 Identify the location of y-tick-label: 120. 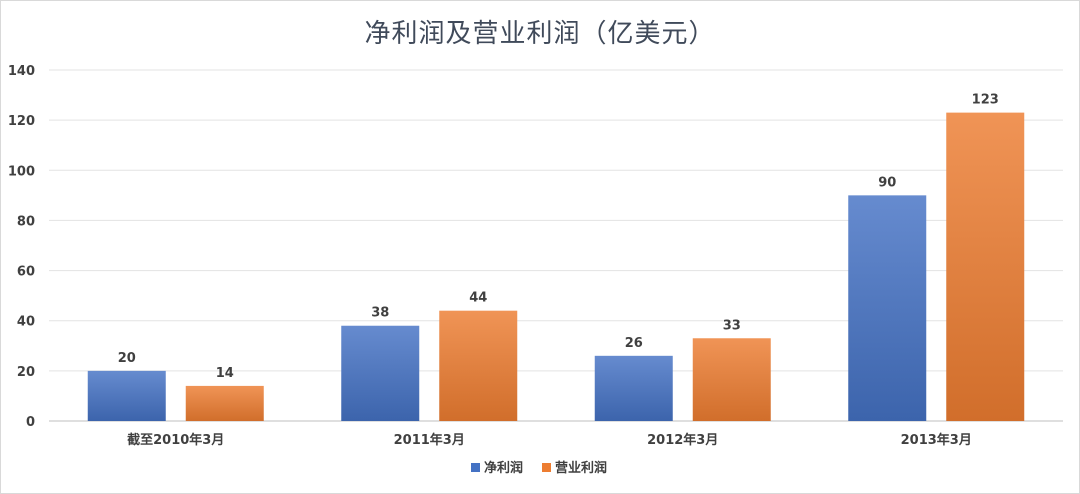
(21, 121).